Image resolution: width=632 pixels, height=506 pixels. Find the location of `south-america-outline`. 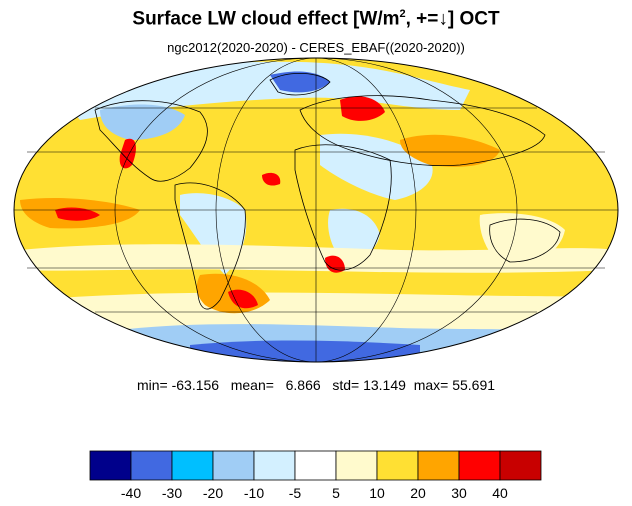

south-america-outline is located at coordinates (210, 246).